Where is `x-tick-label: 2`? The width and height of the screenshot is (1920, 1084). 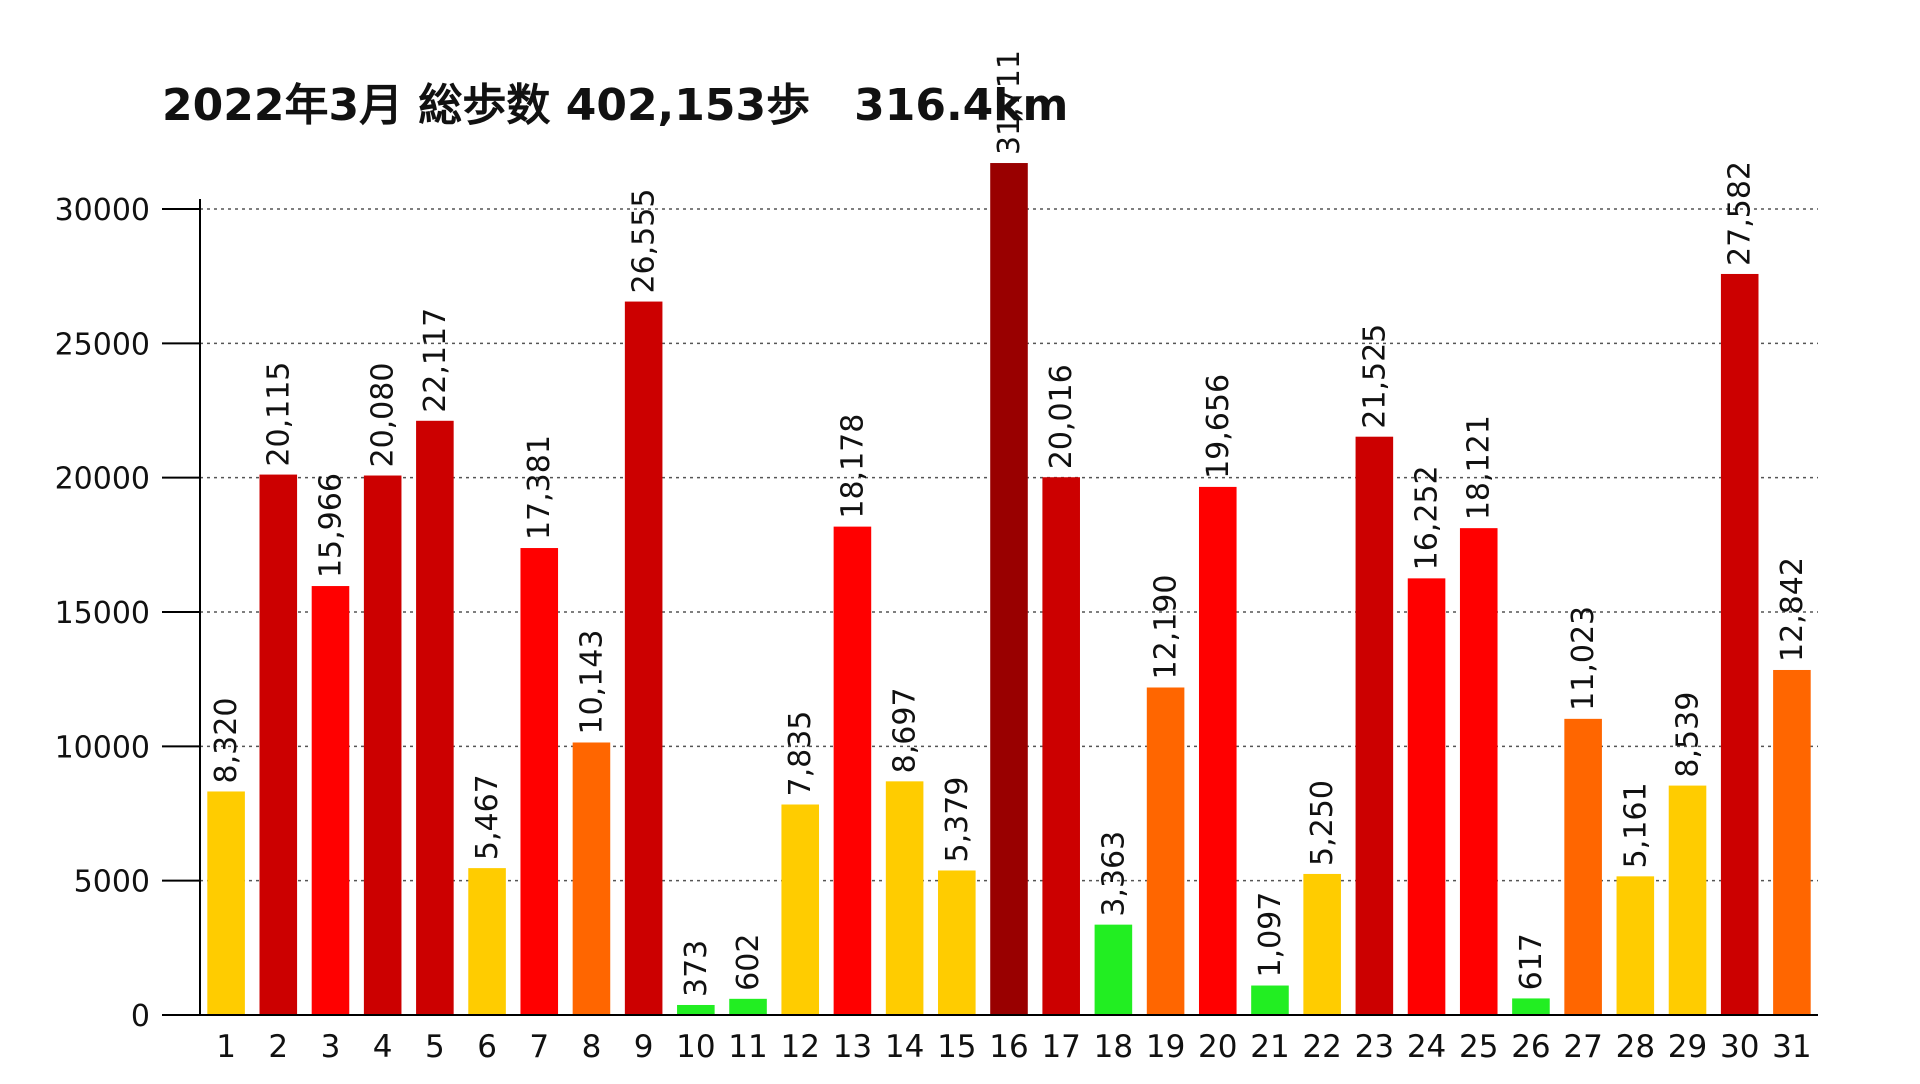
x-tick-label: 2 is located at coordinates (278, 1047).